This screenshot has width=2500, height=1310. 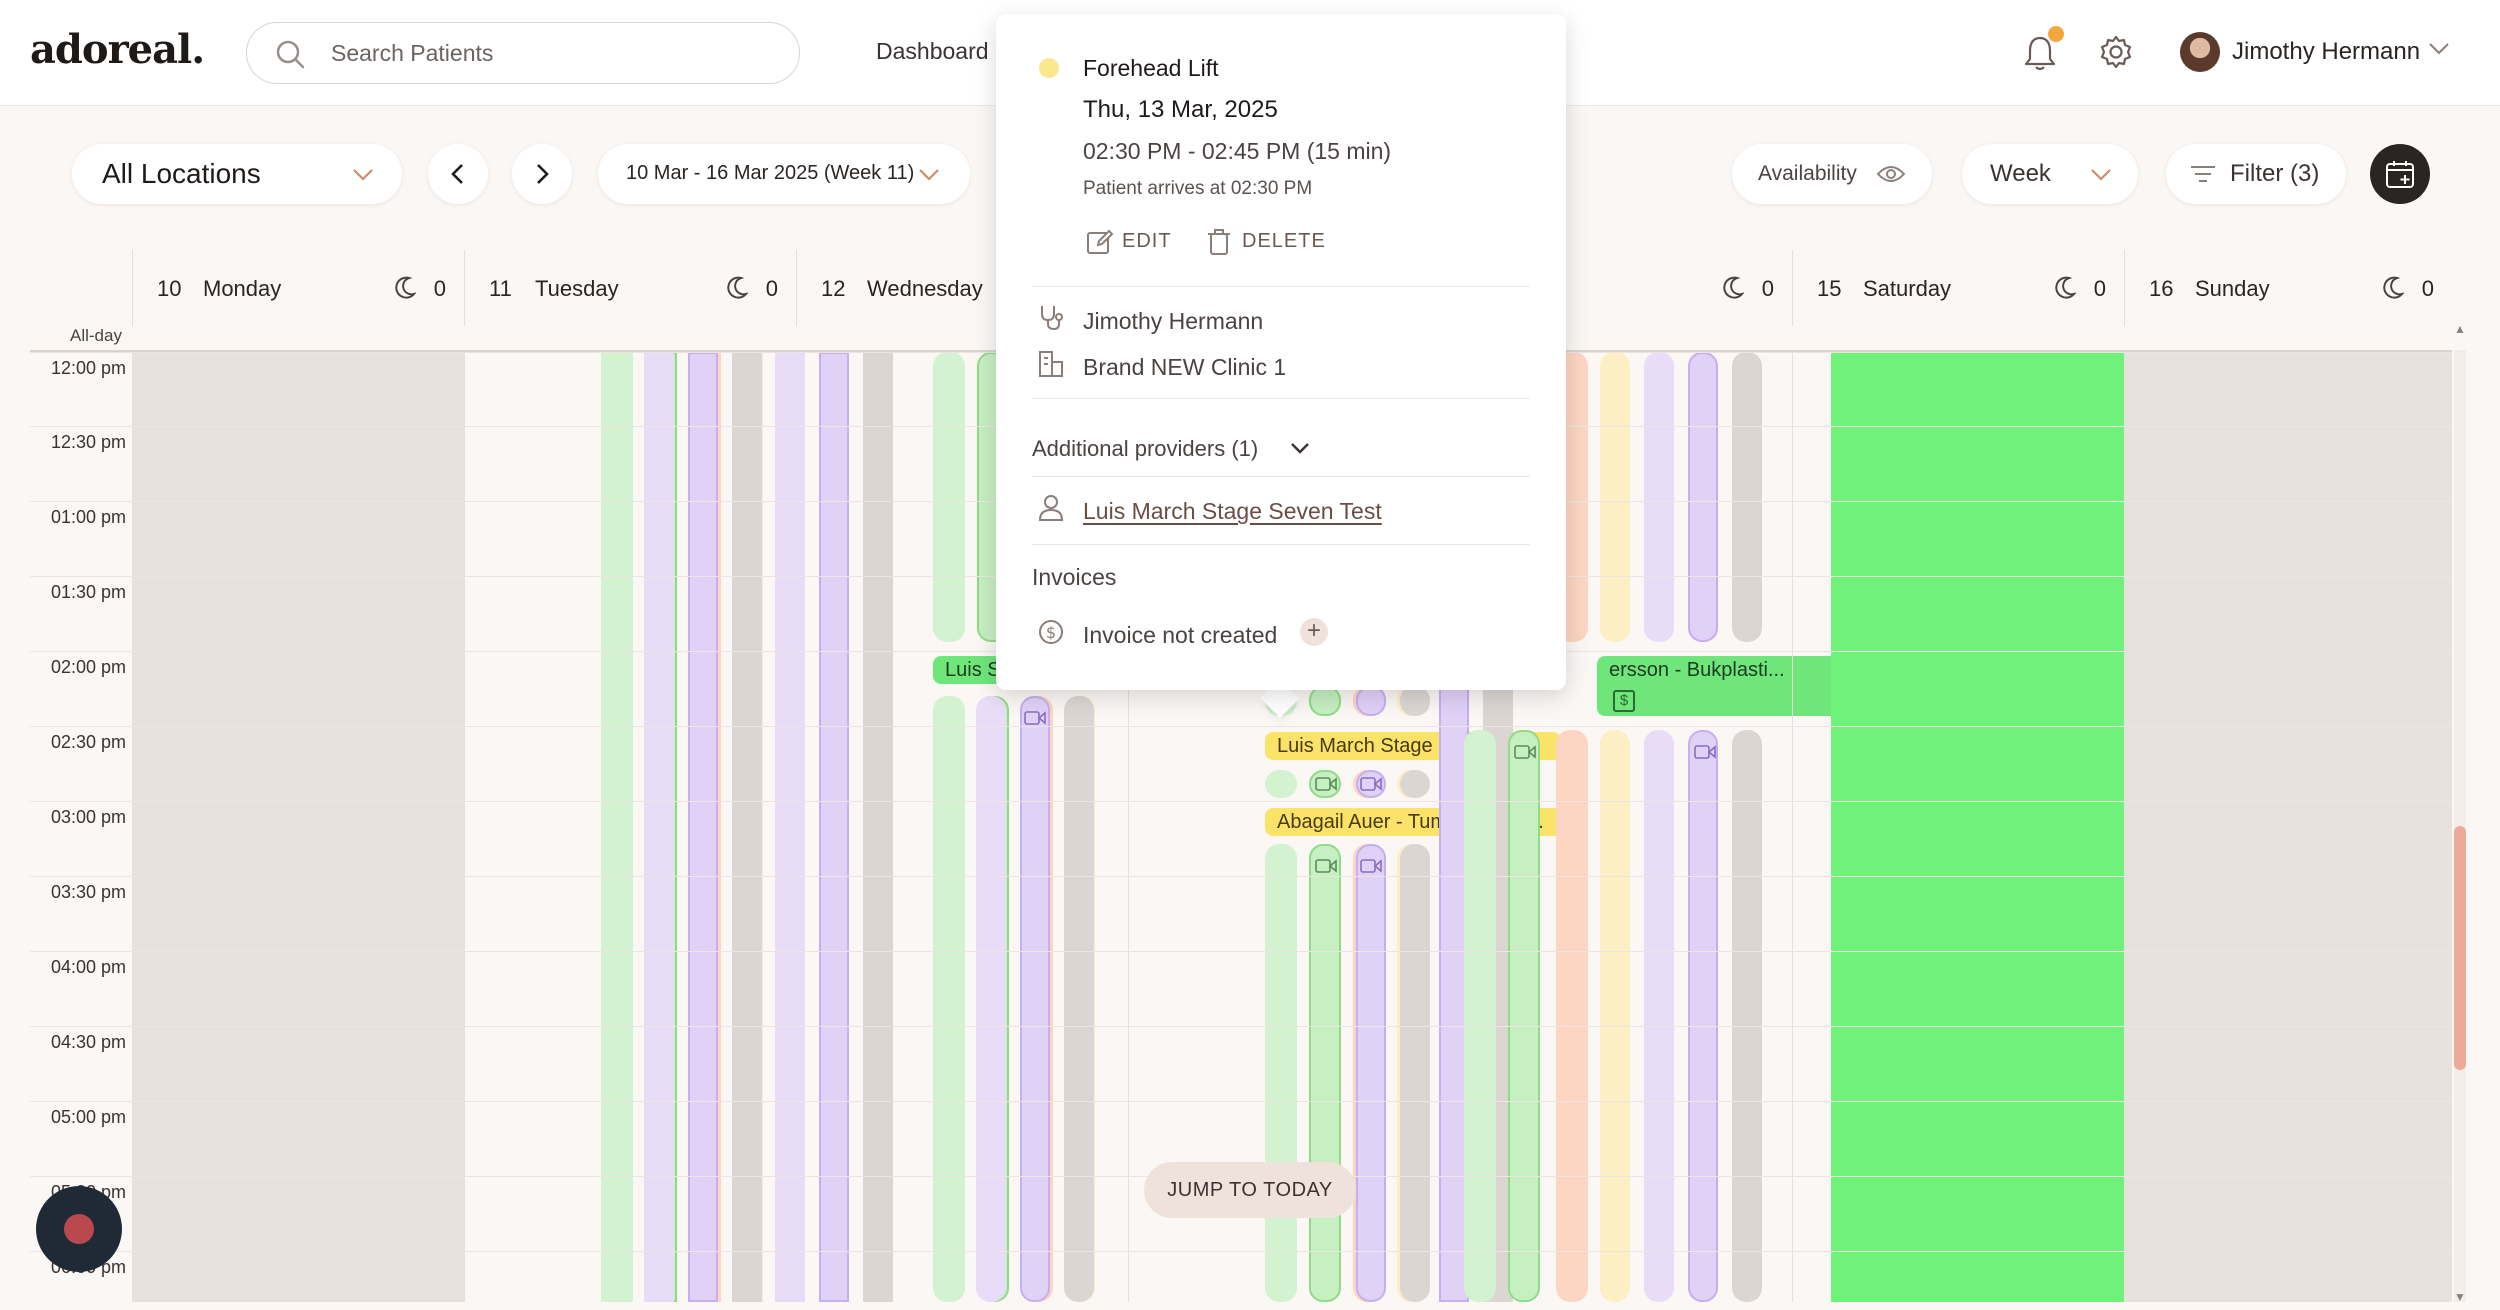 I want to click on time-label: 05:00 pm, so click(x=88, y=1117).